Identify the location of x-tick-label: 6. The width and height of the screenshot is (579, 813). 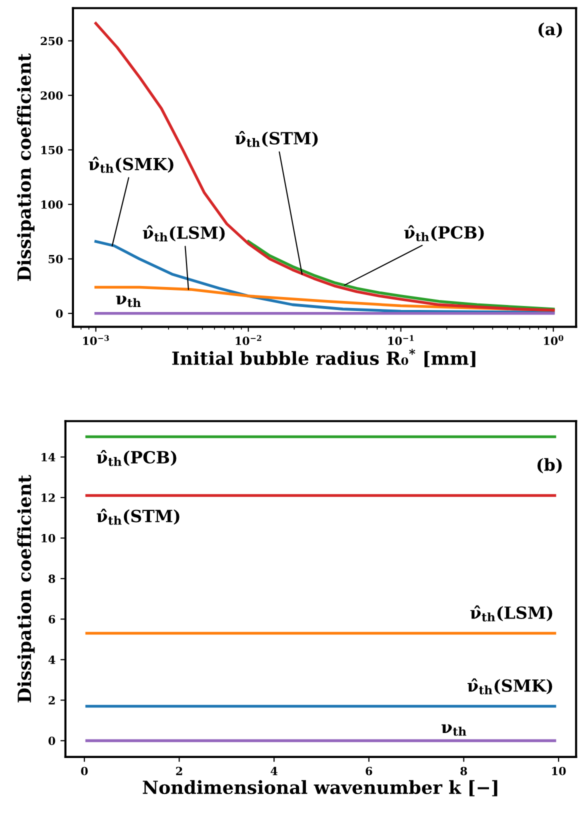
(369, 771).